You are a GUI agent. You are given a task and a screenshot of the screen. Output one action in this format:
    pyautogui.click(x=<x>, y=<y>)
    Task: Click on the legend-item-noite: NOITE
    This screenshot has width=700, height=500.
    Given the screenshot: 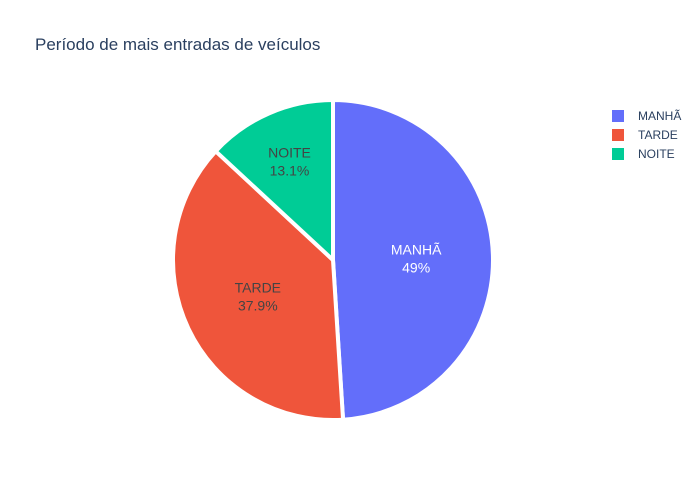 What is the action you would take?
    pyautogui.click(x=646, y=153)
    